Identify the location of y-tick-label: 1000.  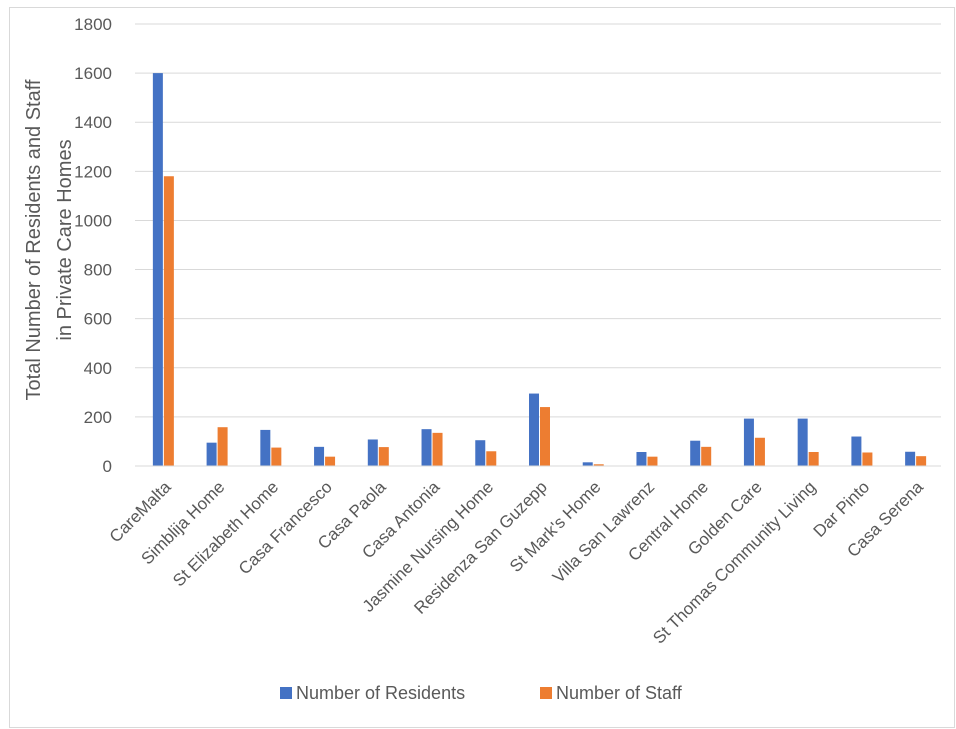
(93, 220).